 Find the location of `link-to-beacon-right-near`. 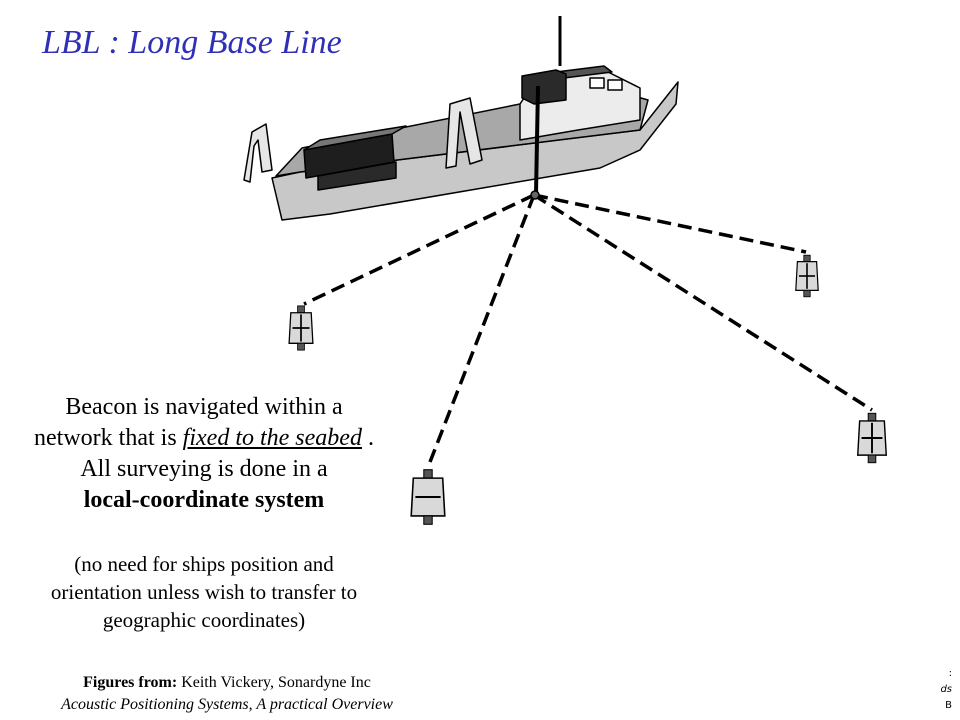

link-to-beacon-right-near is located at coordinates (703, 302).